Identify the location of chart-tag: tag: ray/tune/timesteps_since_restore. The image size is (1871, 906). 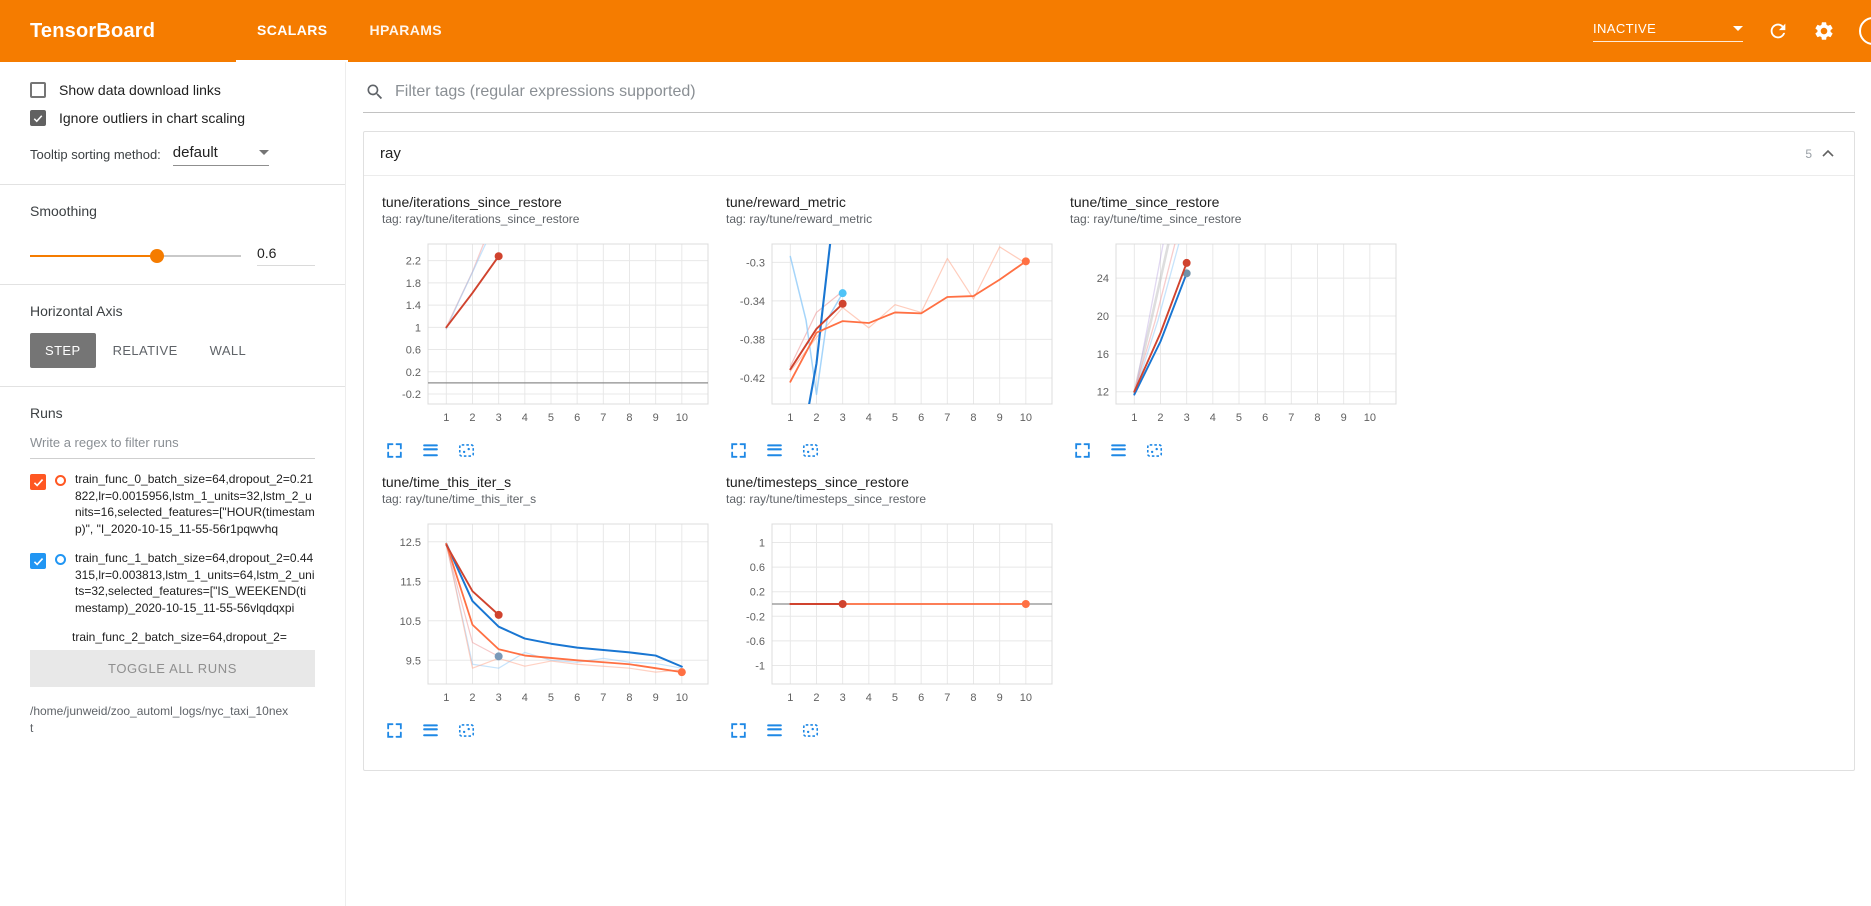
(826, 499).